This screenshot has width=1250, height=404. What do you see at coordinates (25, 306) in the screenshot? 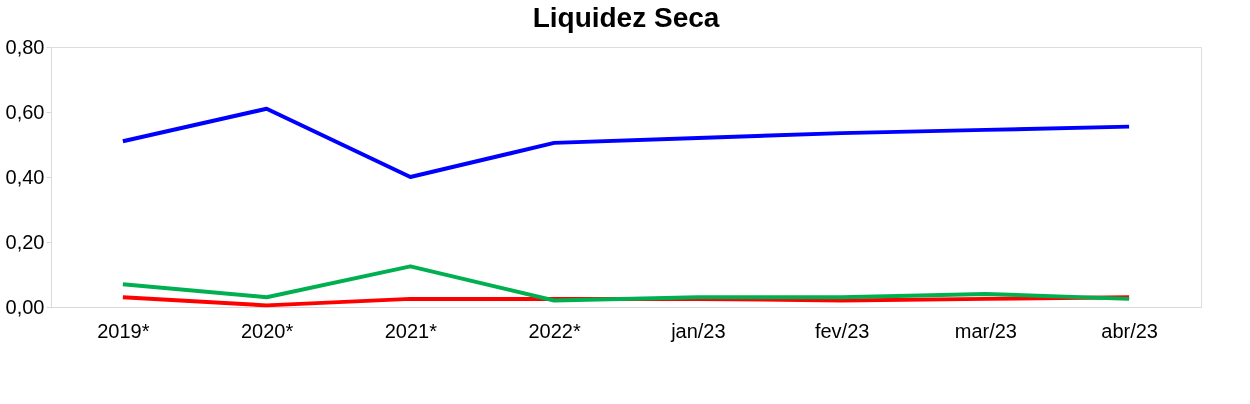
I see `y-tick-label: 0,00` at bounding box center [25, 306].